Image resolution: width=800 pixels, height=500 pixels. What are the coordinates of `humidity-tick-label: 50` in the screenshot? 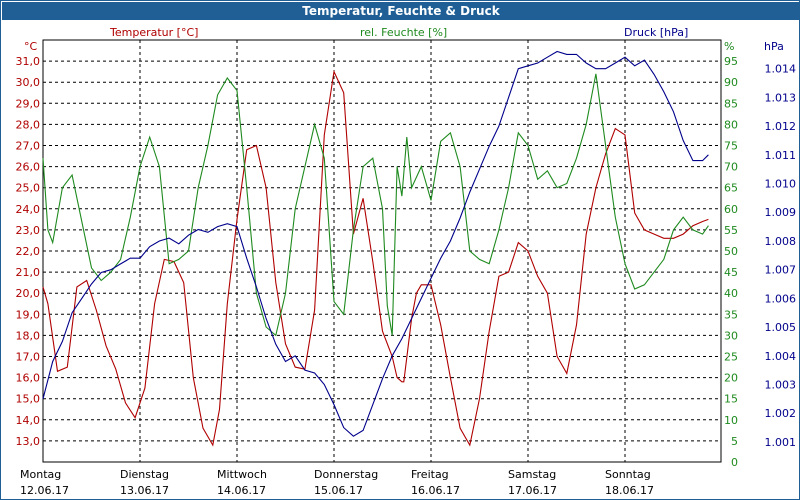 It's located at (731, 251).